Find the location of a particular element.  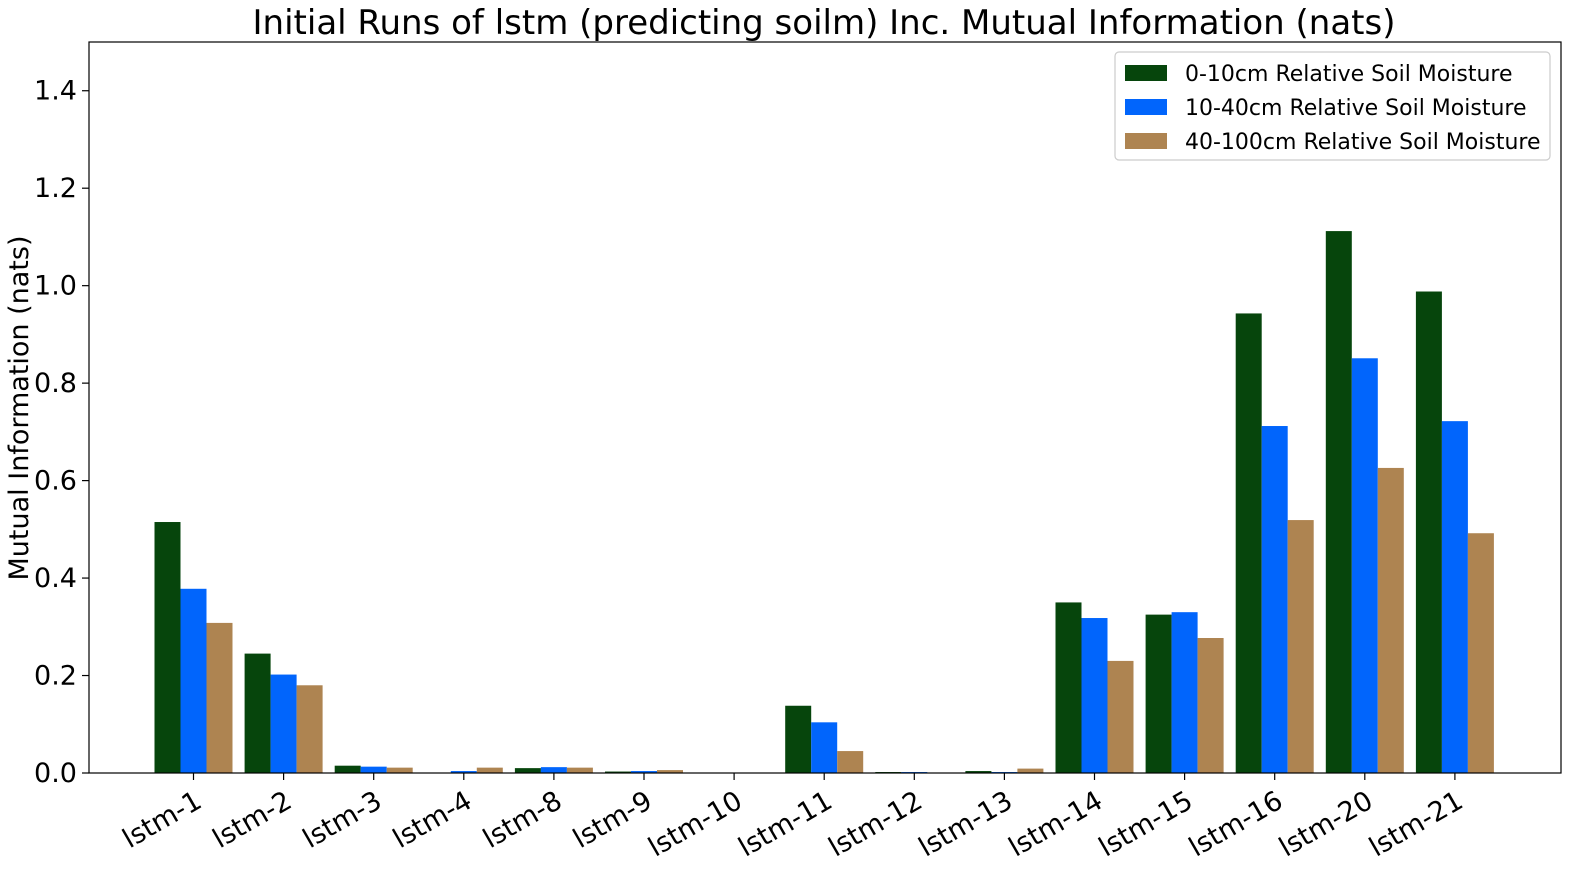

x-tick-label: lstm-3 is located at coordinates (342, 820).